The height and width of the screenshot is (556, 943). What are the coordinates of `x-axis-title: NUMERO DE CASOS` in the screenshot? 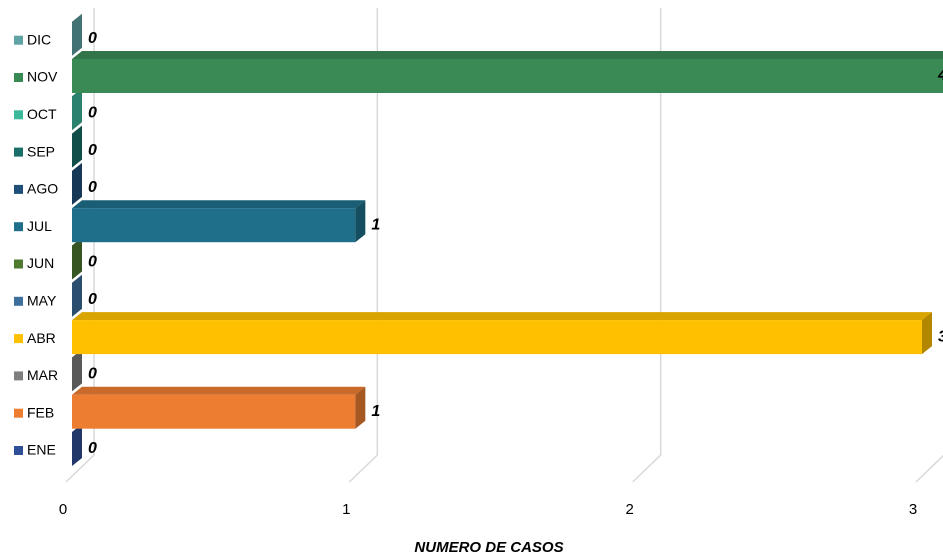 It's located at (488, 547).